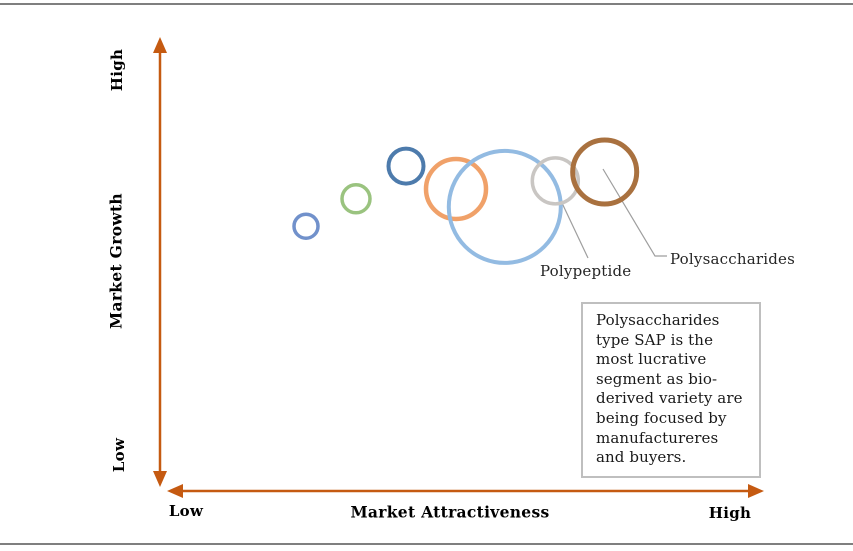  I want to click on bubble-3-steel-blue, so click(406, 166).